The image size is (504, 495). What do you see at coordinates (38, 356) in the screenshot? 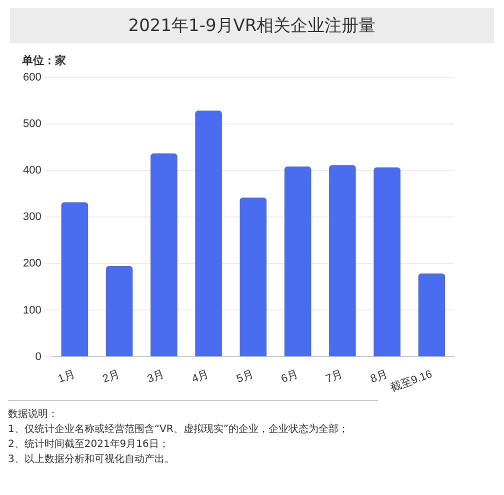
I see `y-tick-label: 0` at bounding box center [38, 356].